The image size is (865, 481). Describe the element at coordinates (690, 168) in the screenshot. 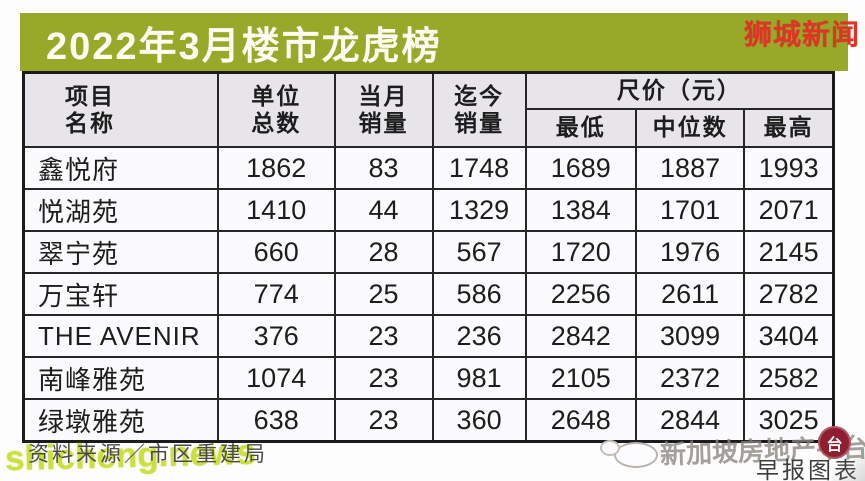

I see `price-median: 1887` at that location.